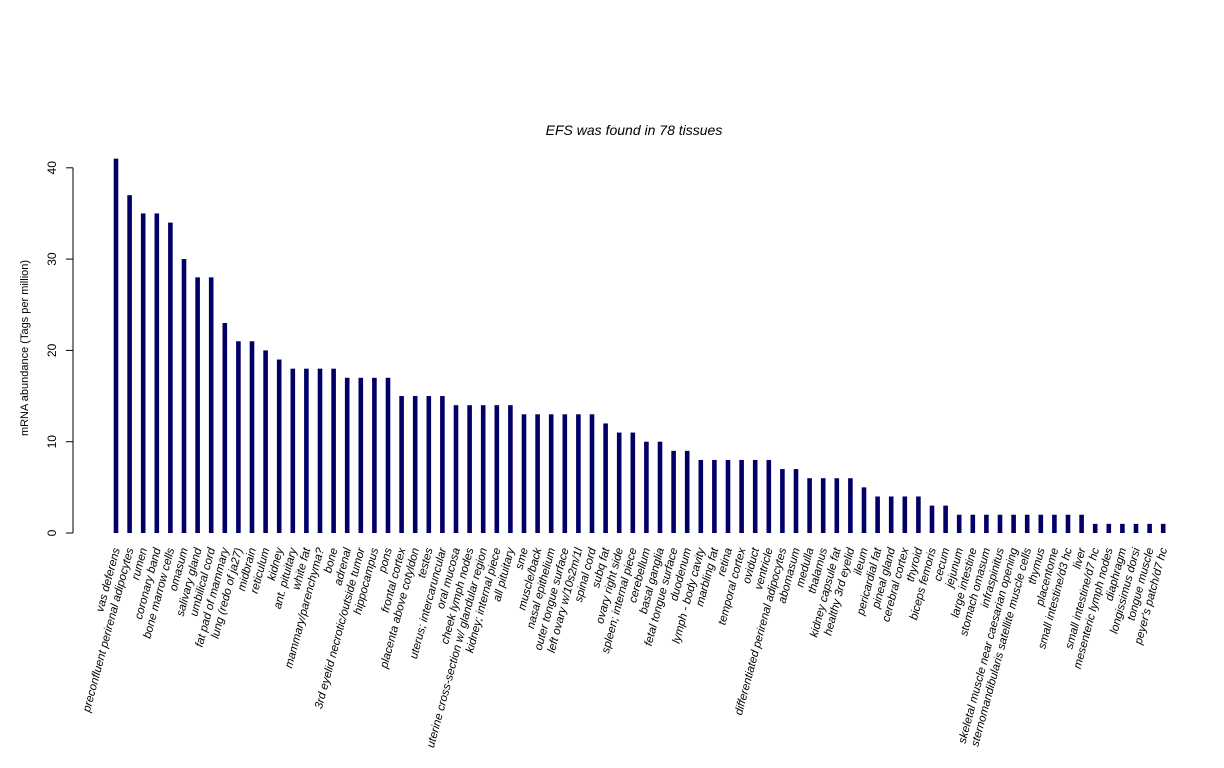 The height and width of the screenshot is (768, 1224). I want to click on chart-title: EFS was found in 78 tissues, so click(634, 130).